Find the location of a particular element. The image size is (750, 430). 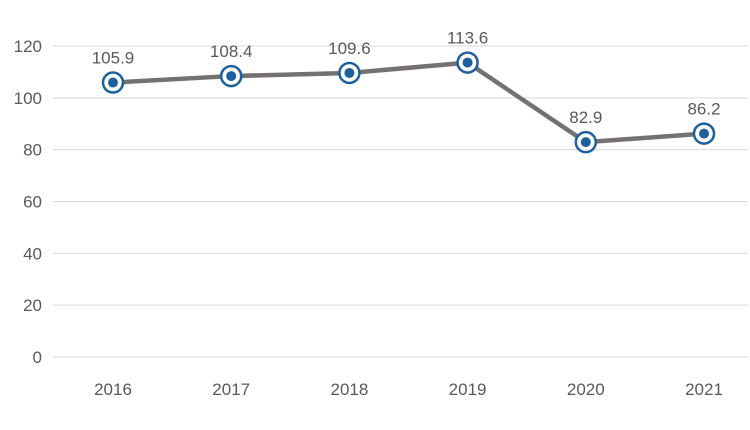

x-tick-label: 2019 is located at coordinates (468, 389).